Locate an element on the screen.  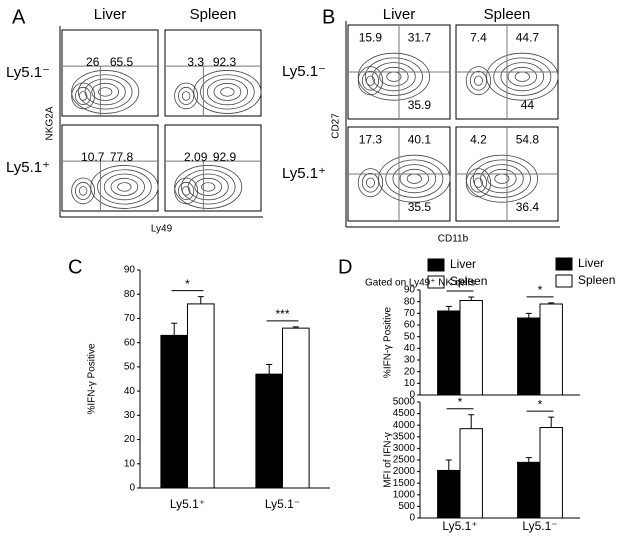
y-tick-label: 10 is located at coordinates (130, 463).